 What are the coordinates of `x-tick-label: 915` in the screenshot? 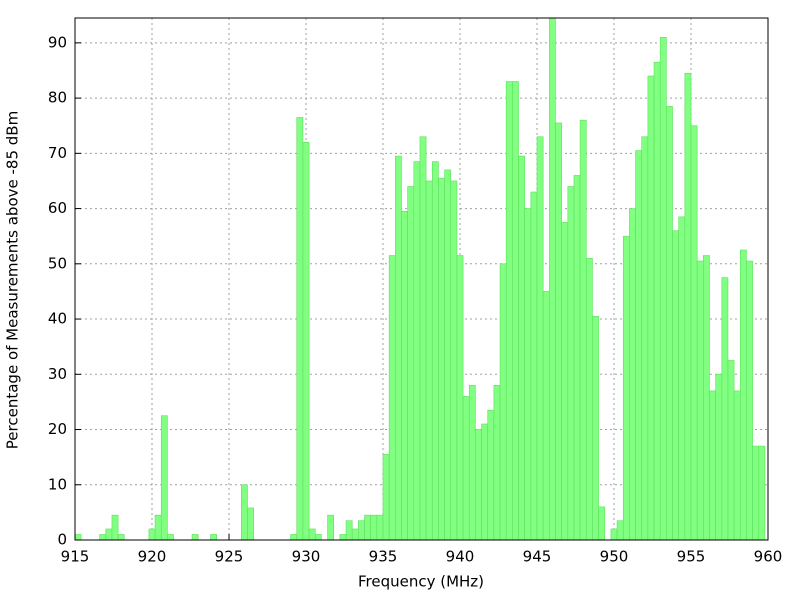 It's located at (75, 557).